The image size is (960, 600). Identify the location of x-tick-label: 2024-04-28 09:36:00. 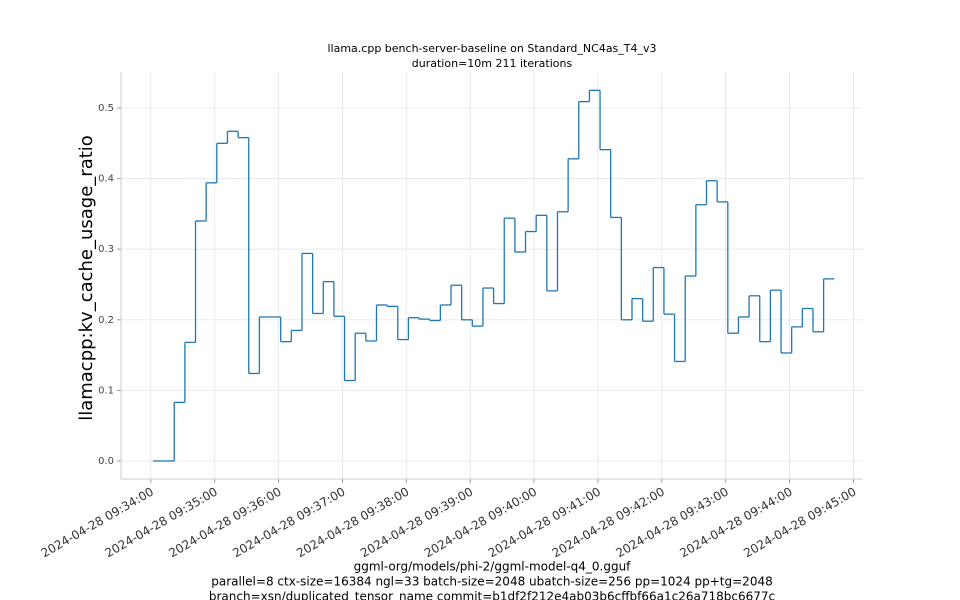
(224, 523).